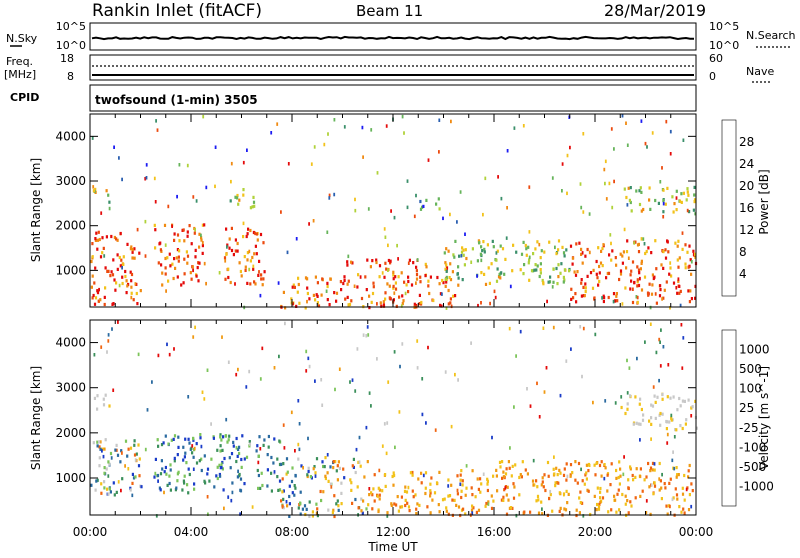  What do you see at coordinates (743, 252) in the screenshot?
I see `colorbar-tick-label: 8` at bounding box center [743, 252].